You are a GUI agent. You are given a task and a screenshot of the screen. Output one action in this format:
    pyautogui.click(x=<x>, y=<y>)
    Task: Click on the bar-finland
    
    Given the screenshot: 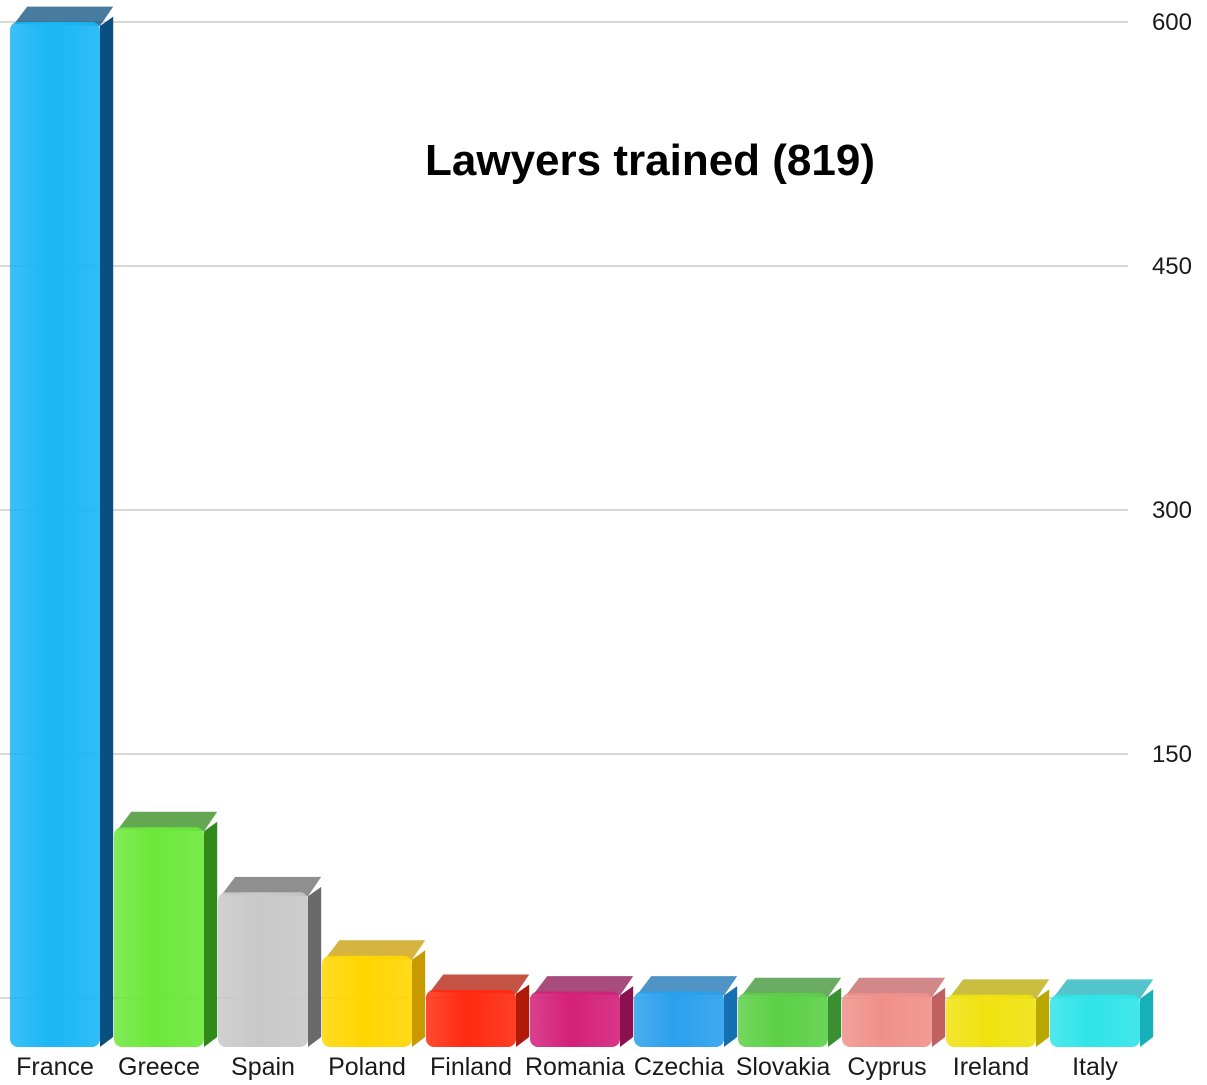 What is the action you would take?
    pyautogui.click(x=478, y=1010)
    